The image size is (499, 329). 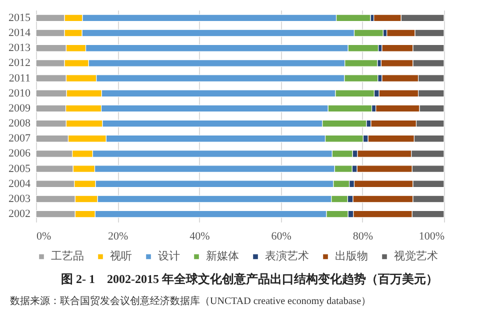 What do you see at coordinates (121, 256) in the screenshot?
I see `legend-label: 视听` at bounding box center [121, 256].